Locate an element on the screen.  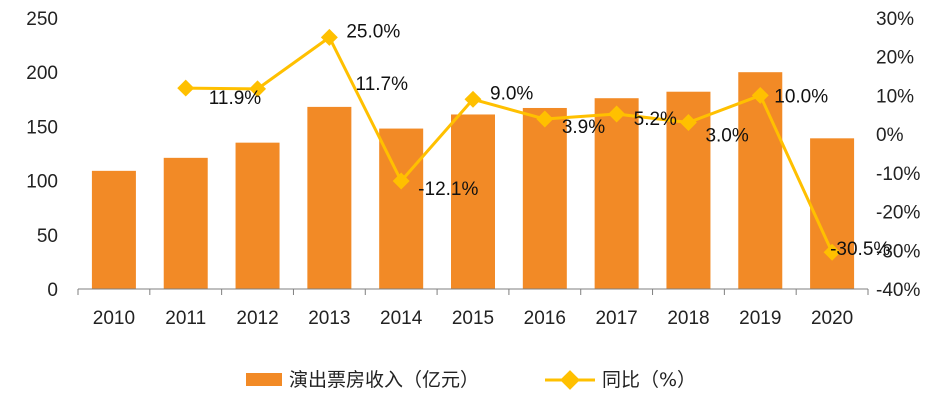
left-tick-label: 50 is located at coordinates (47, 236).